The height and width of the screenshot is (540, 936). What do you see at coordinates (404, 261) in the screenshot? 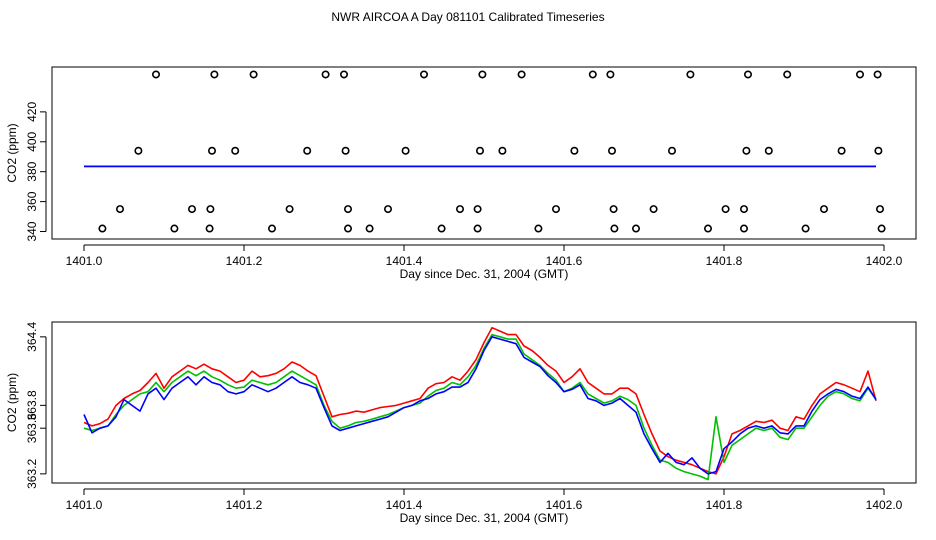
I see `x-tick-label-top: 1401.4` at bounding box center [404, 261].